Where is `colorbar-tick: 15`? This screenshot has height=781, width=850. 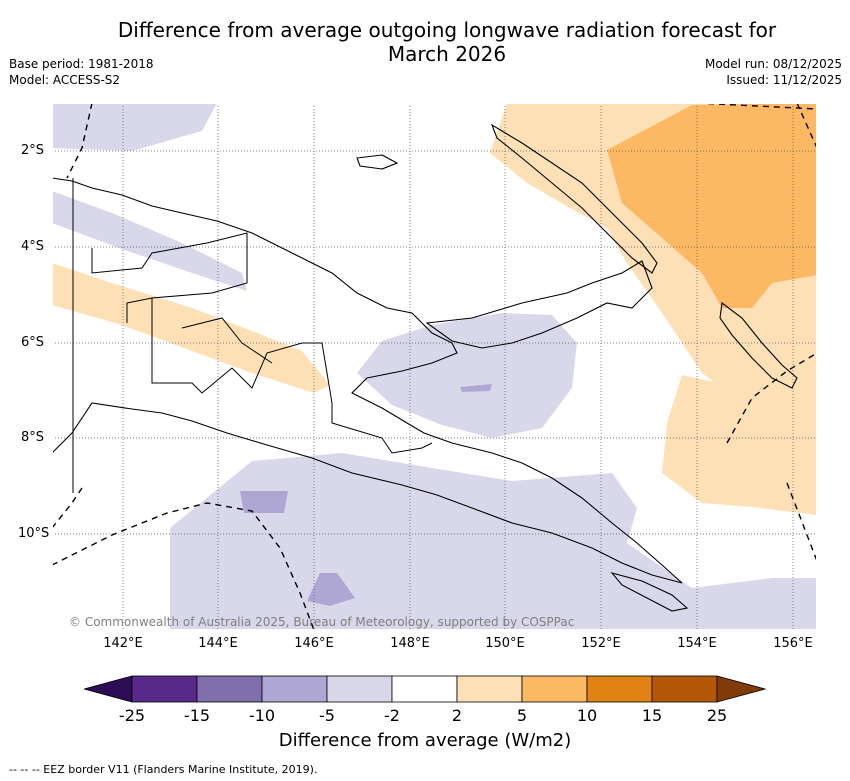
colorbar-tick: 15 is located at coordinates (652, 715).